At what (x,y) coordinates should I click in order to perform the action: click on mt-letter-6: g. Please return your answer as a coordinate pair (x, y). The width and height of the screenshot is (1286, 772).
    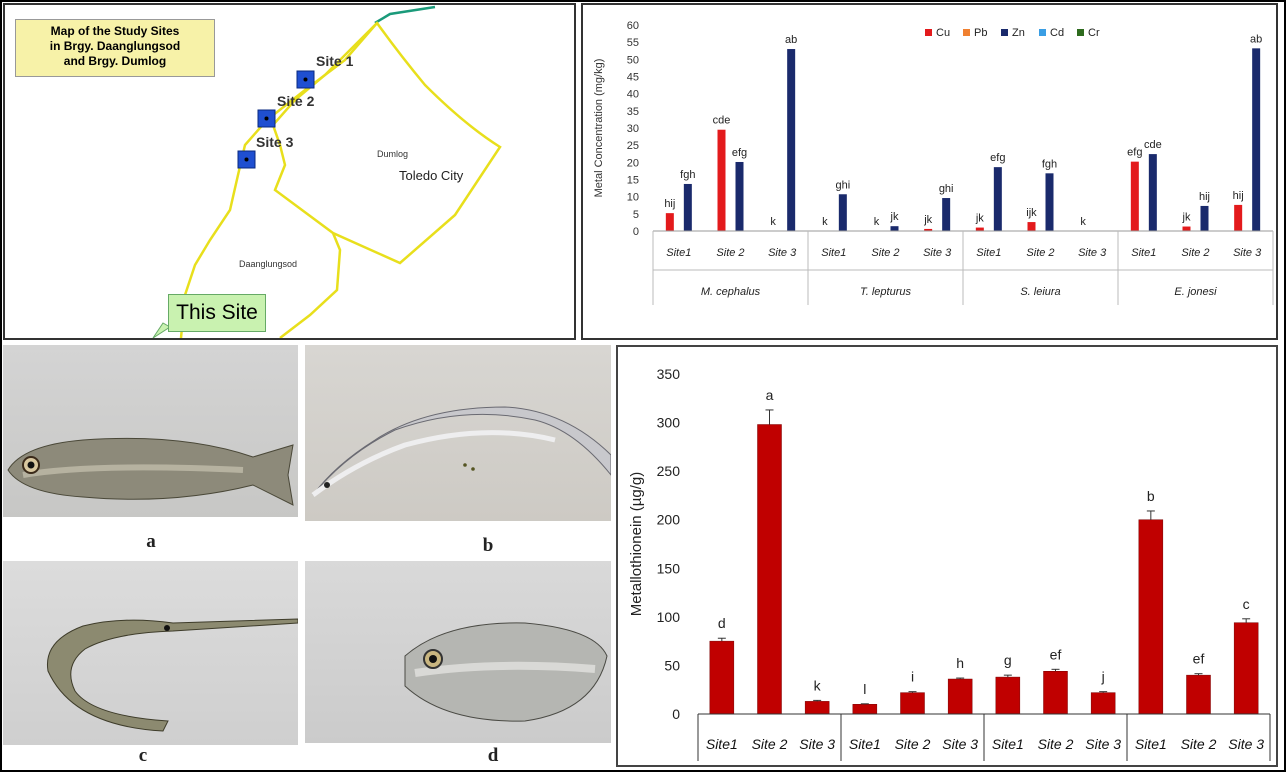
    Looking at the image, I should click on (1008, 660).